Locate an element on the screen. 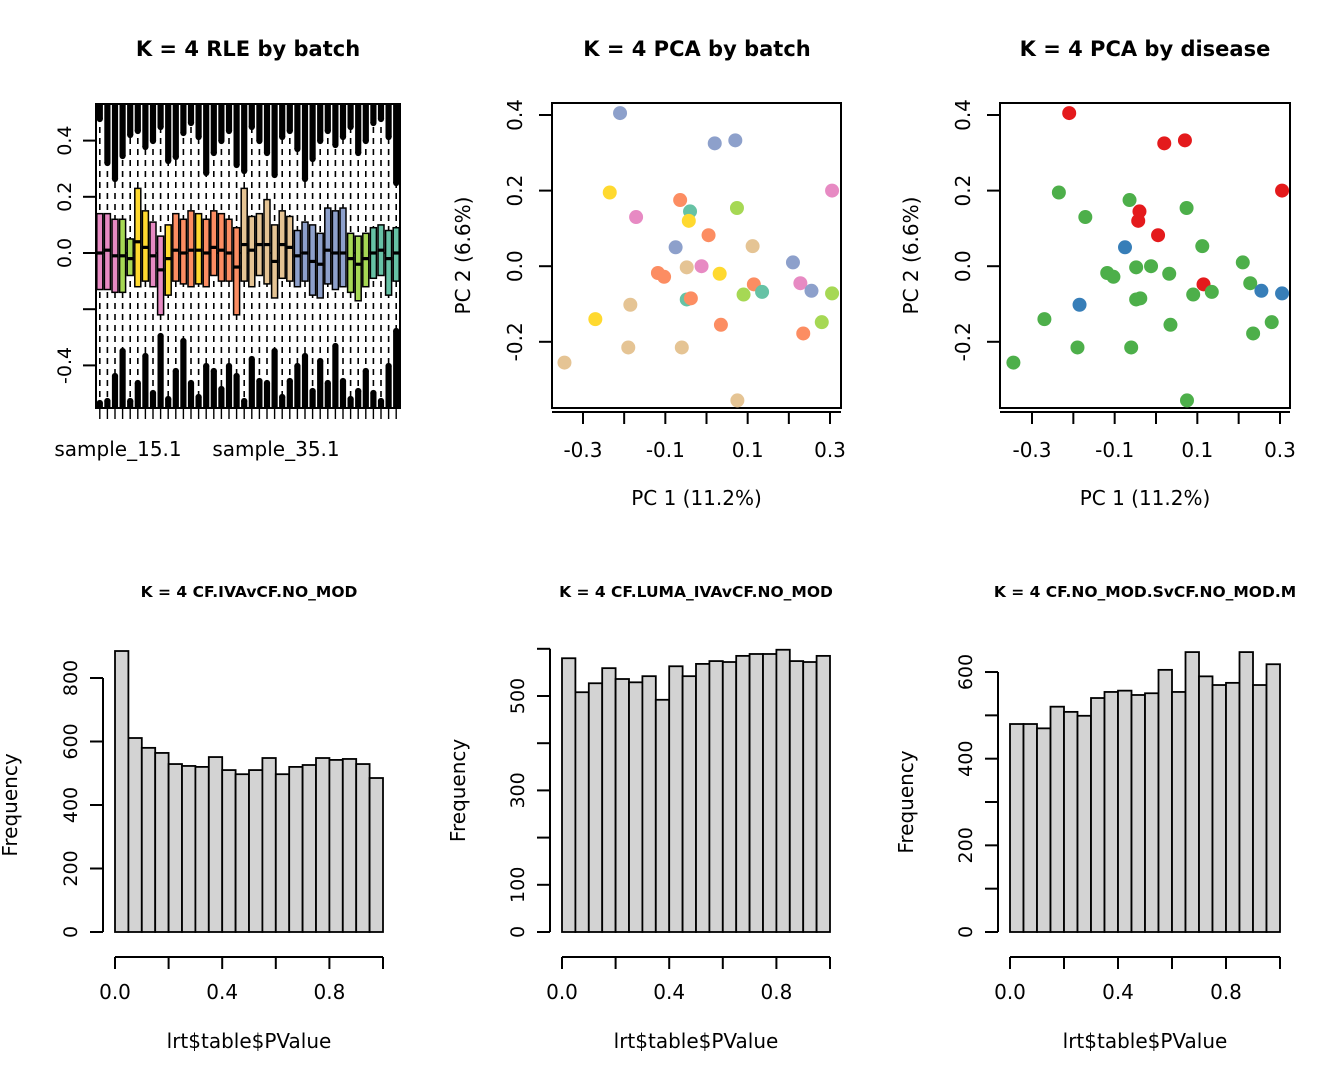  x-axis-label: lrt$table$PValue is located at coordinates (696, 1041).